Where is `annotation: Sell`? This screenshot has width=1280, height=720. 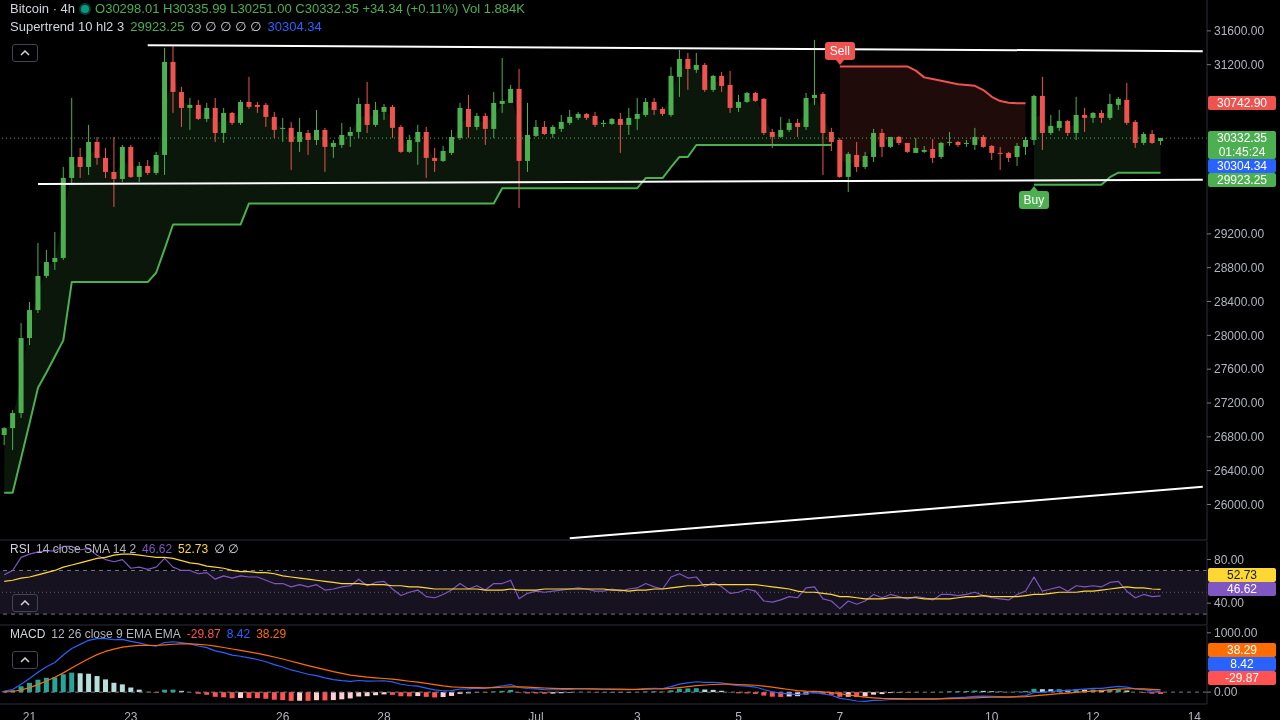
annotation: Sell is located at coordinates (839, 51).